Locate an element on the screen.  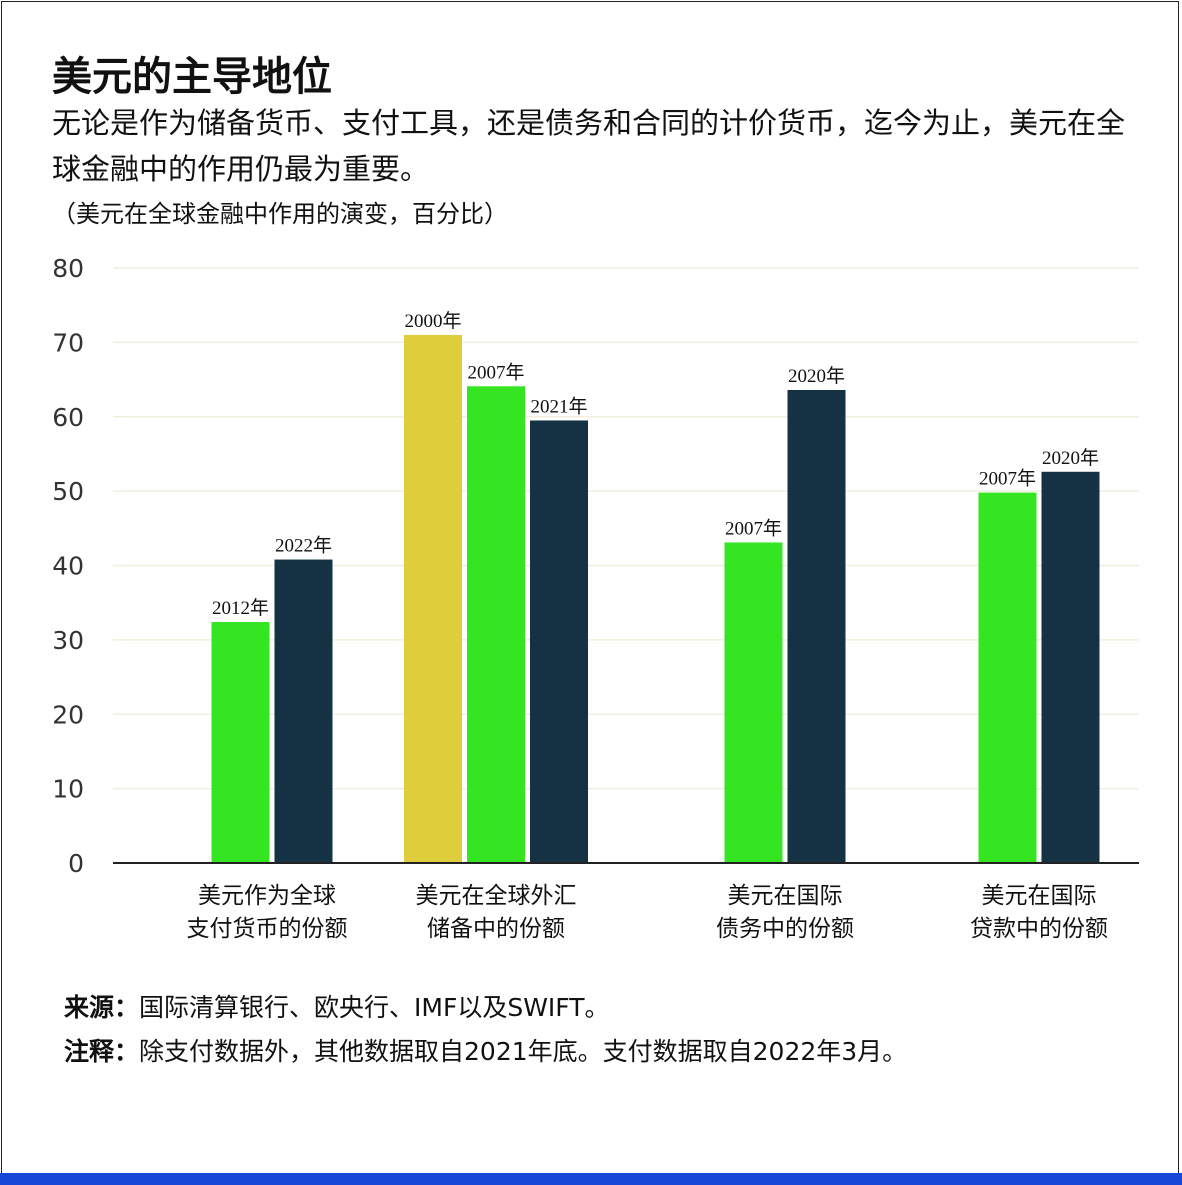
source-line: 来源：国际清算银行、欧央行、IMF以及SWIFT。 is located at coordinates (337, 1006).